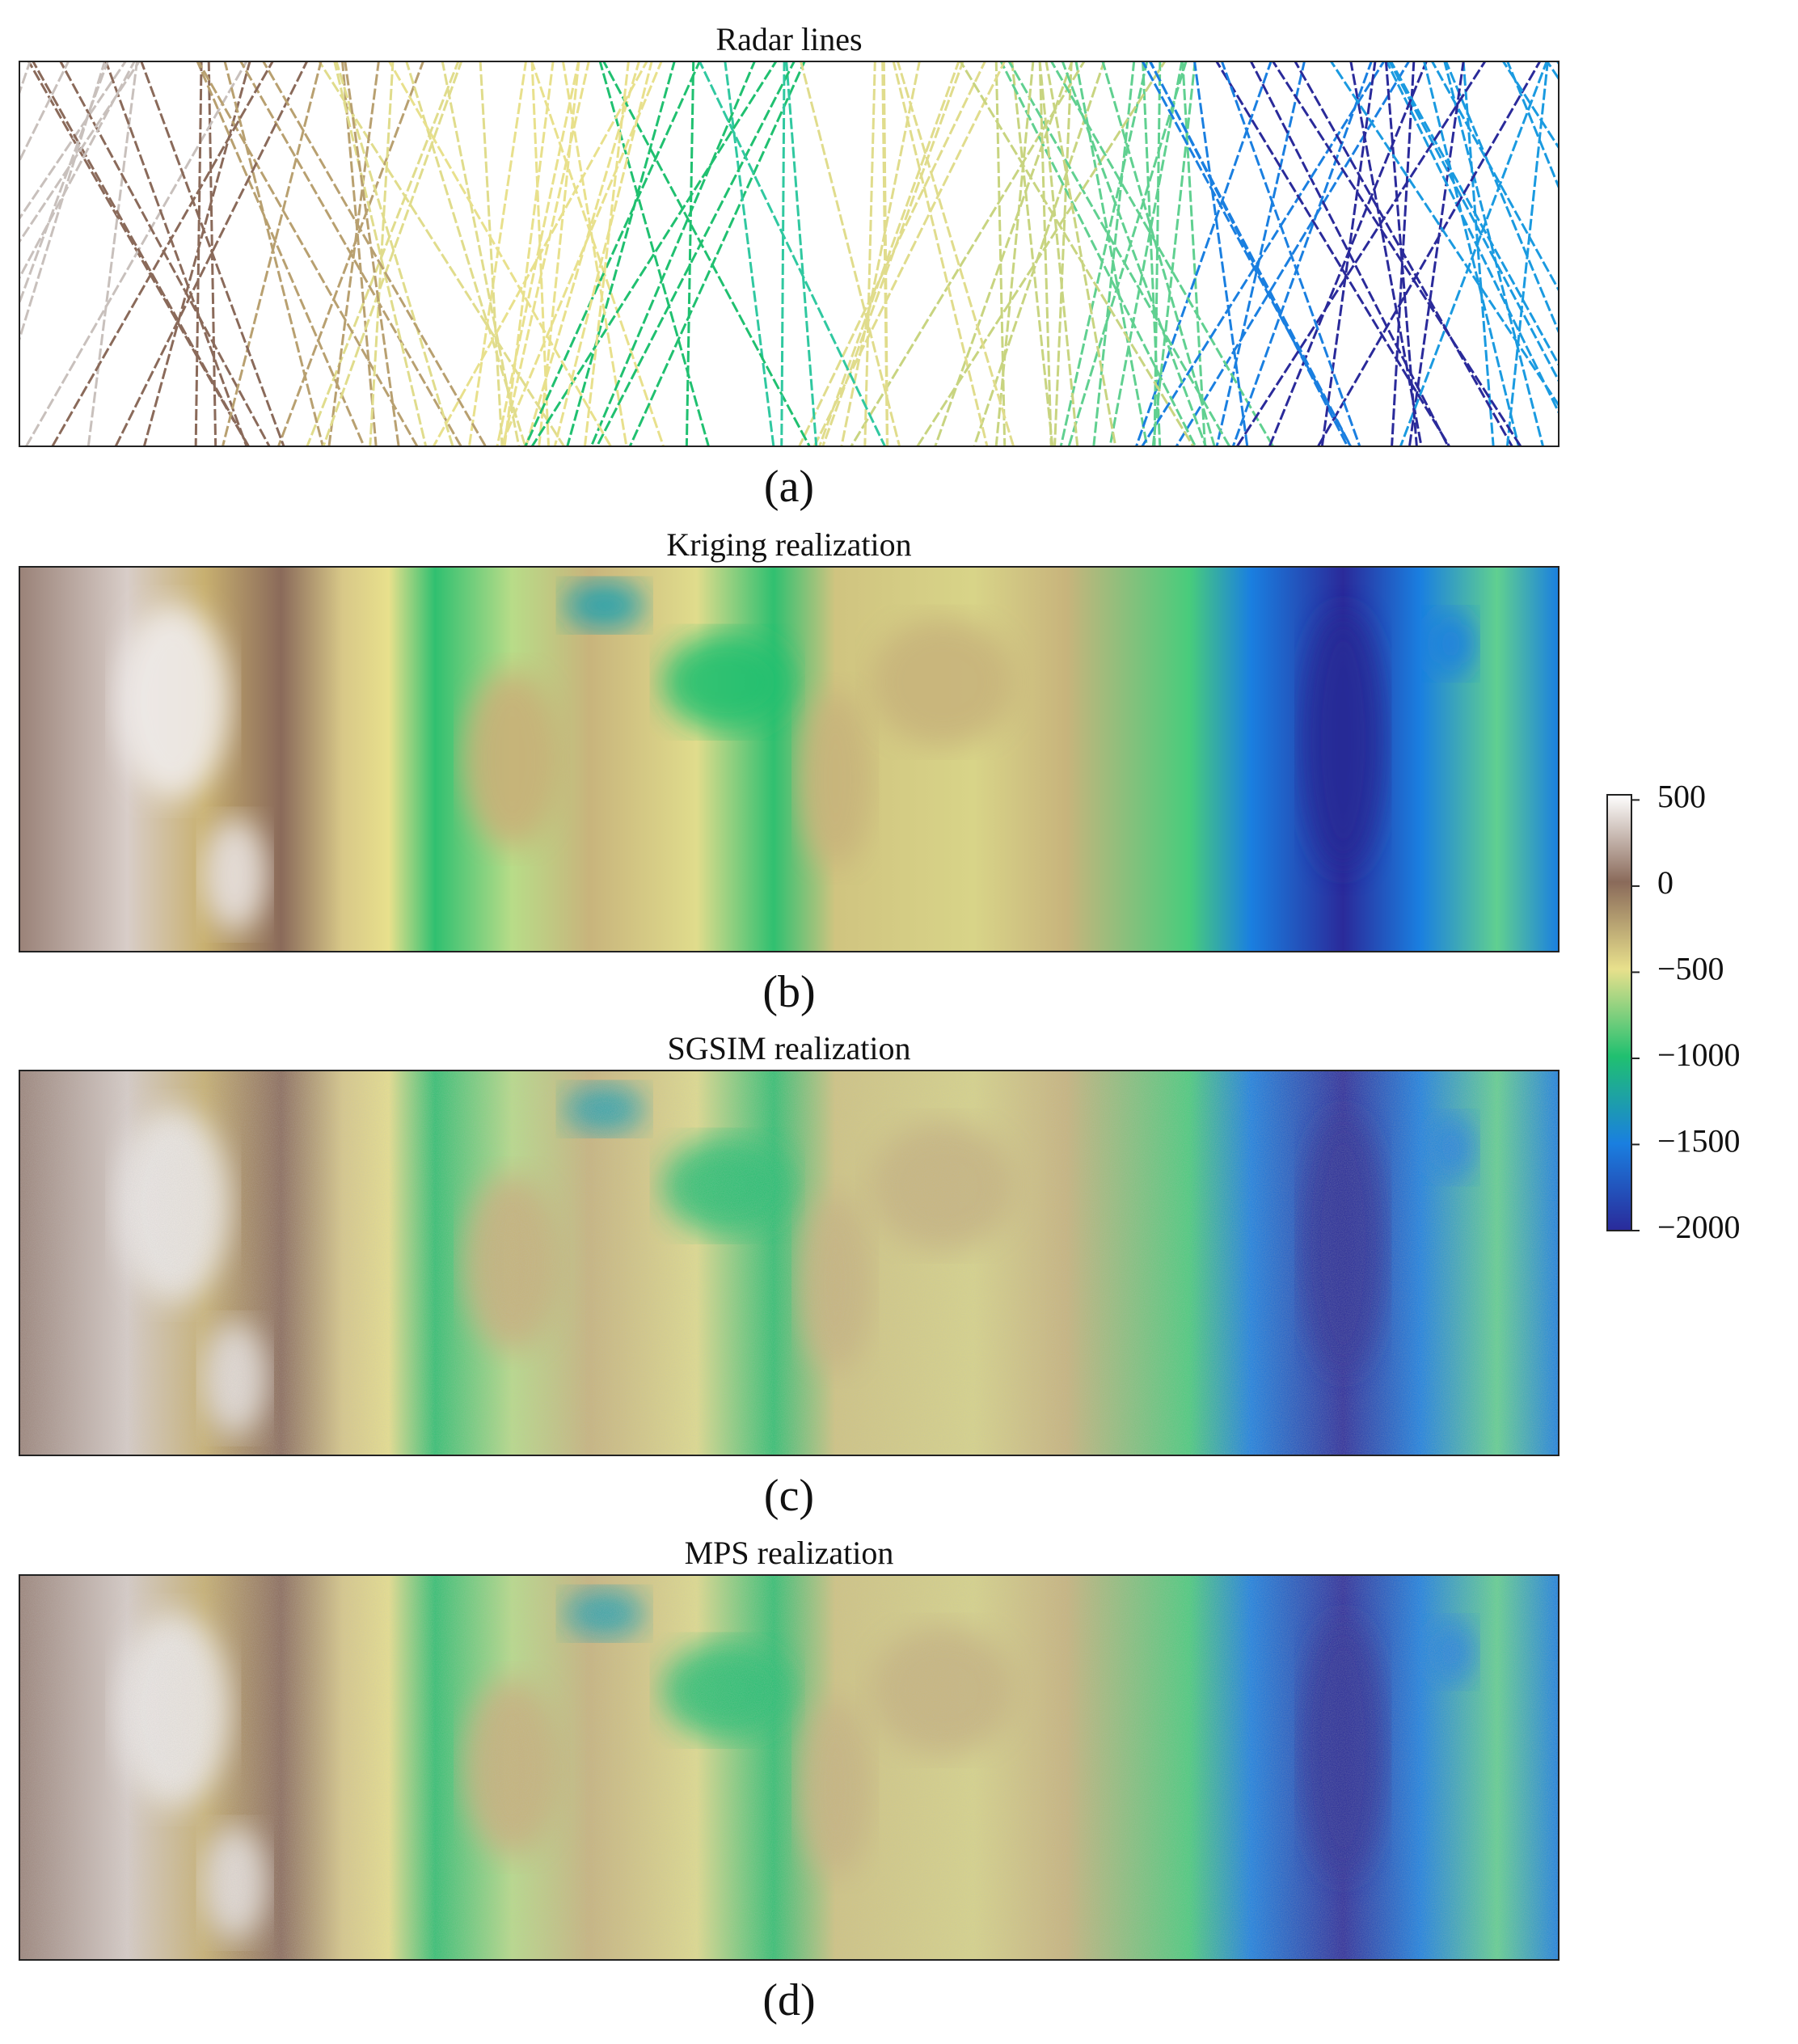 Image resolution: width=1798 pixels, height=2044 pixels. What do you see at coordinates (1699, 1227) in the screenshot?
I see `colorbar-tick-label: −2000` at bounding box center [1699, 1227].